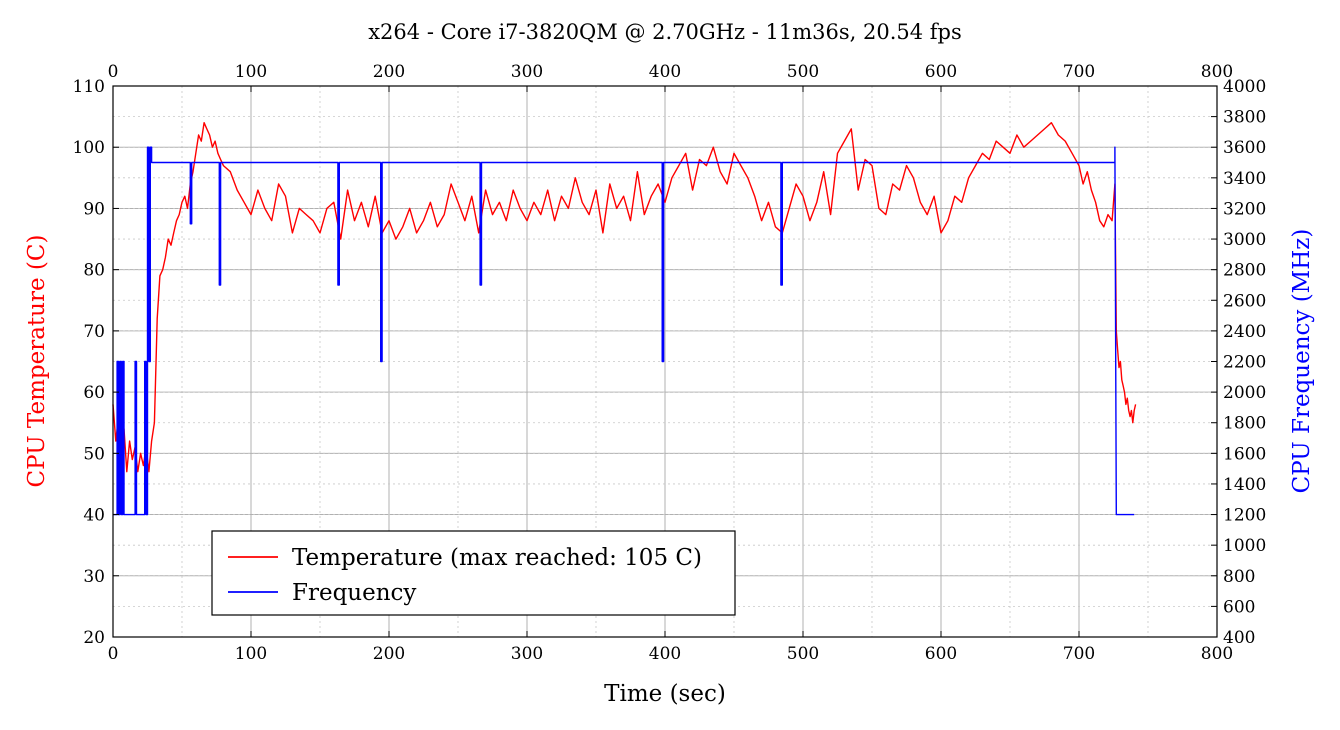 This screenshot has width=1340, height=730. What do you see at coordinates (251, 654) in the screenshot?
I see `x-tick-label: 100` at bounding box center [251, 654].